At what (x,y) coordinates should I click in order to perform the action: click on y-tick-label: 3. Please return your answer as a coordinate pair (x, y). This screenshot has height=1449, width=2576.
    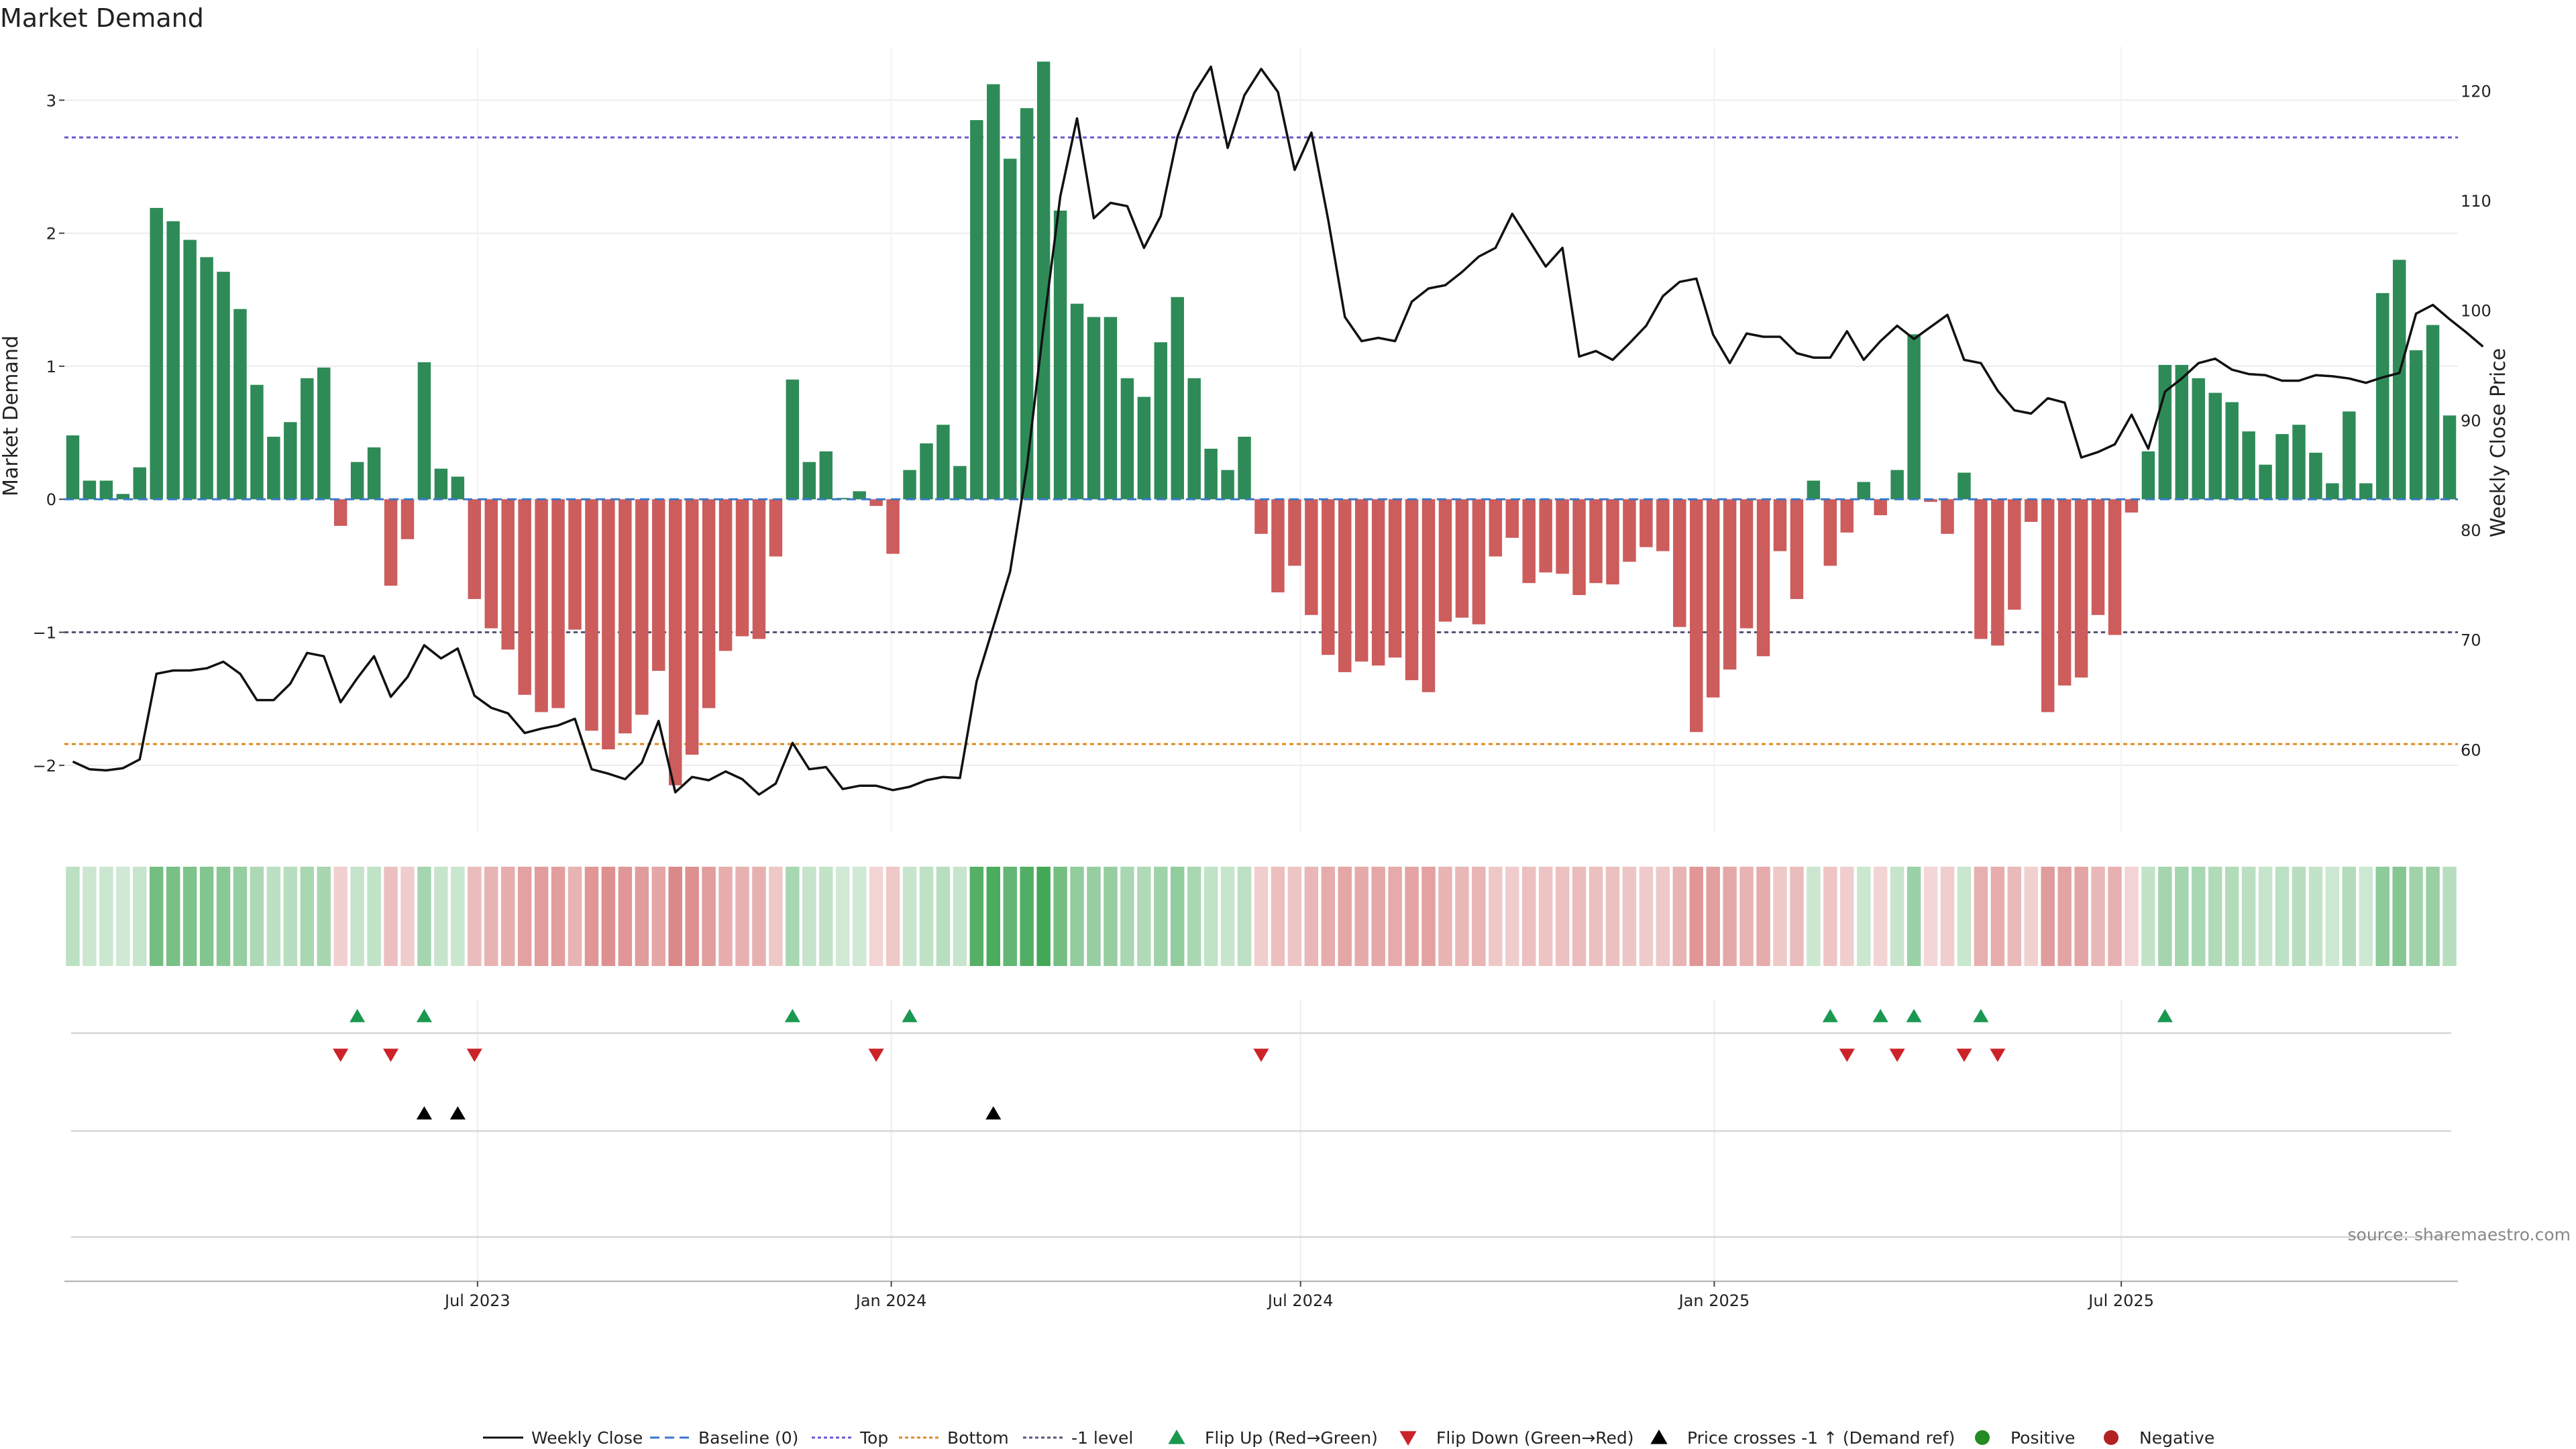
    Looking at the image, I should click on (51, 100).